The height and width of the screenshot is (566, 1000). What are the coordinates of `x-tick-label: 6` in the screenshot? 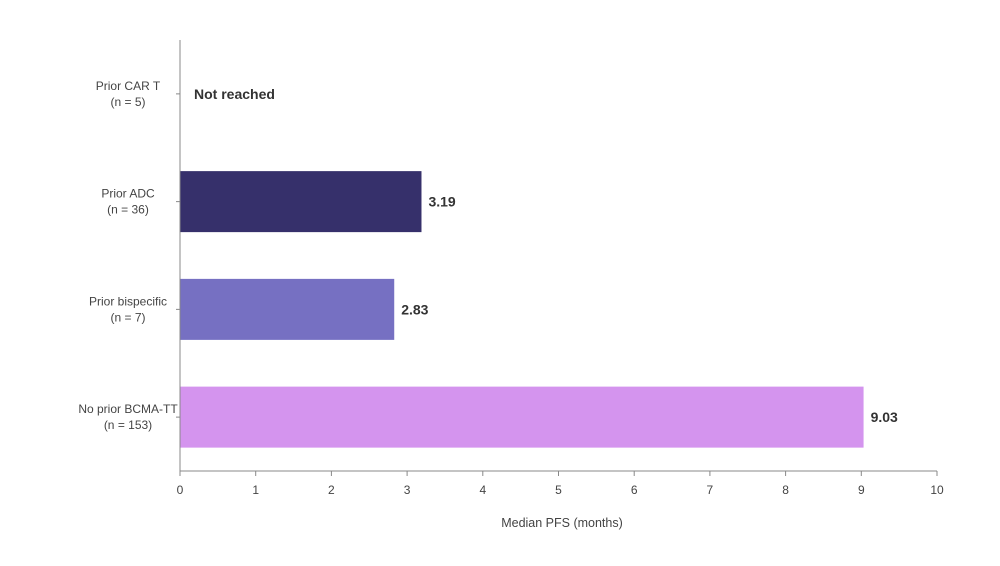 It's located at (634, 490).